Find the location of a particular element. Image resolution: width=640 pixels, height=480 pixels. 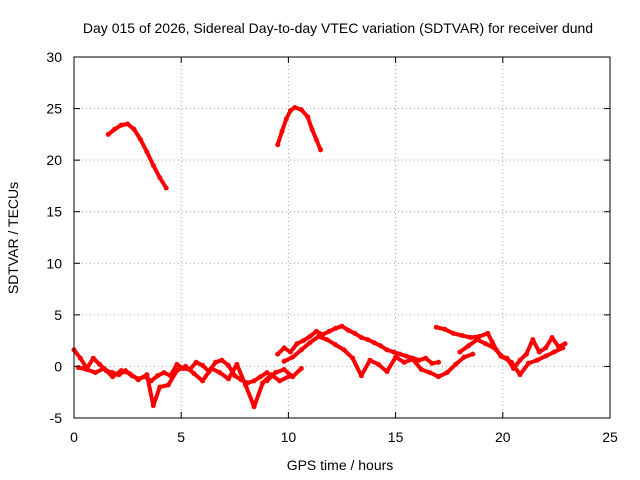

y-tick-label: 5 is located at coordinates (58, 315).